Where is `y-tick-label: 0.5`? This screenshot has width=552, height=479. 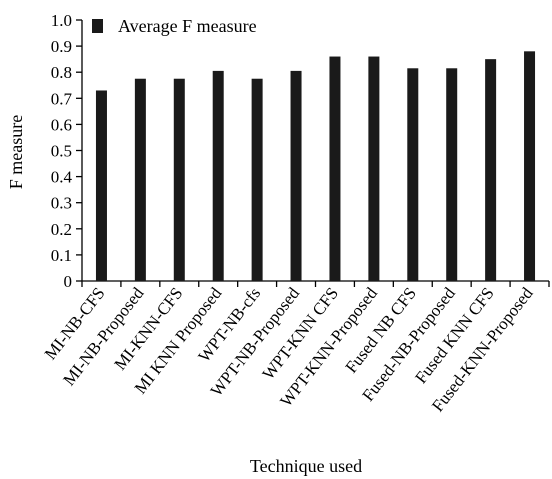 y-tick-label: 0.5 is located at coordinates (61, 151).